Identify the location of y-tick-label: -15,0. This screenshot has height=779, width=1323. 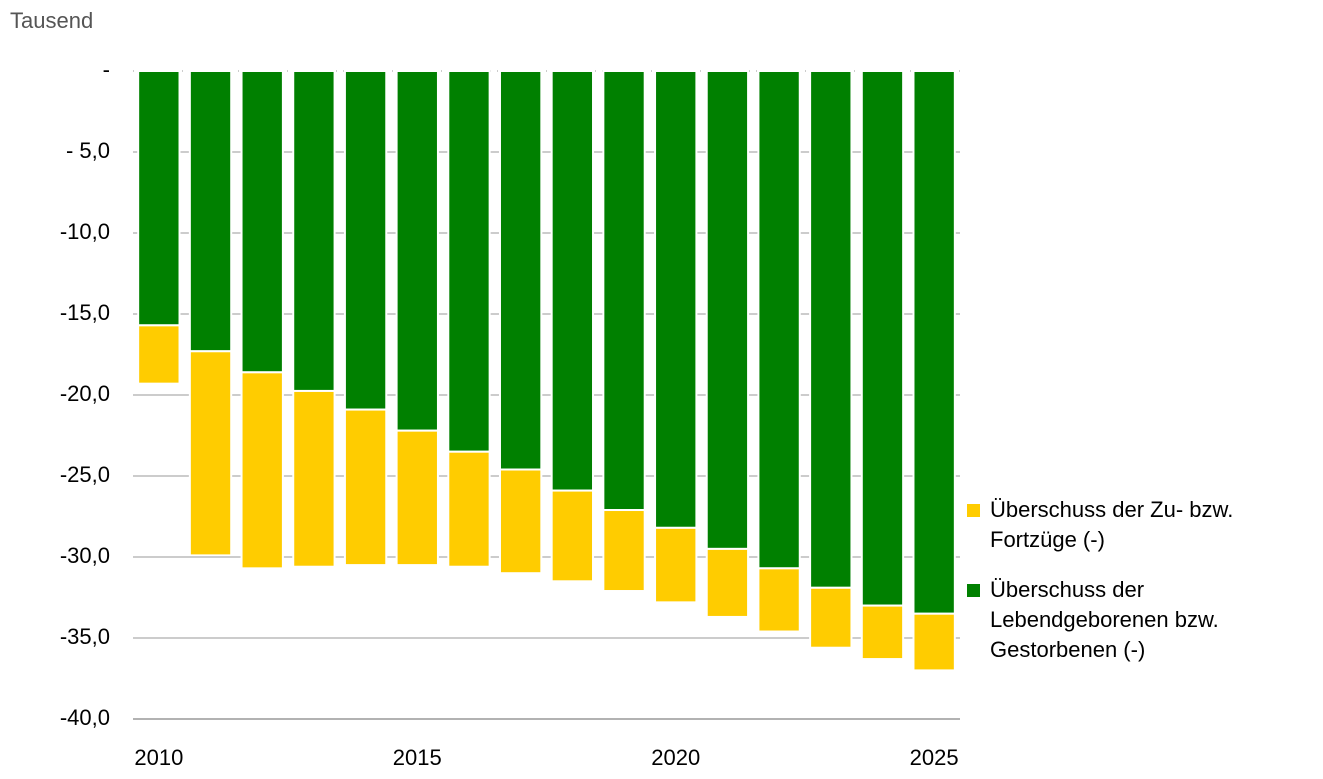
(85, 312).